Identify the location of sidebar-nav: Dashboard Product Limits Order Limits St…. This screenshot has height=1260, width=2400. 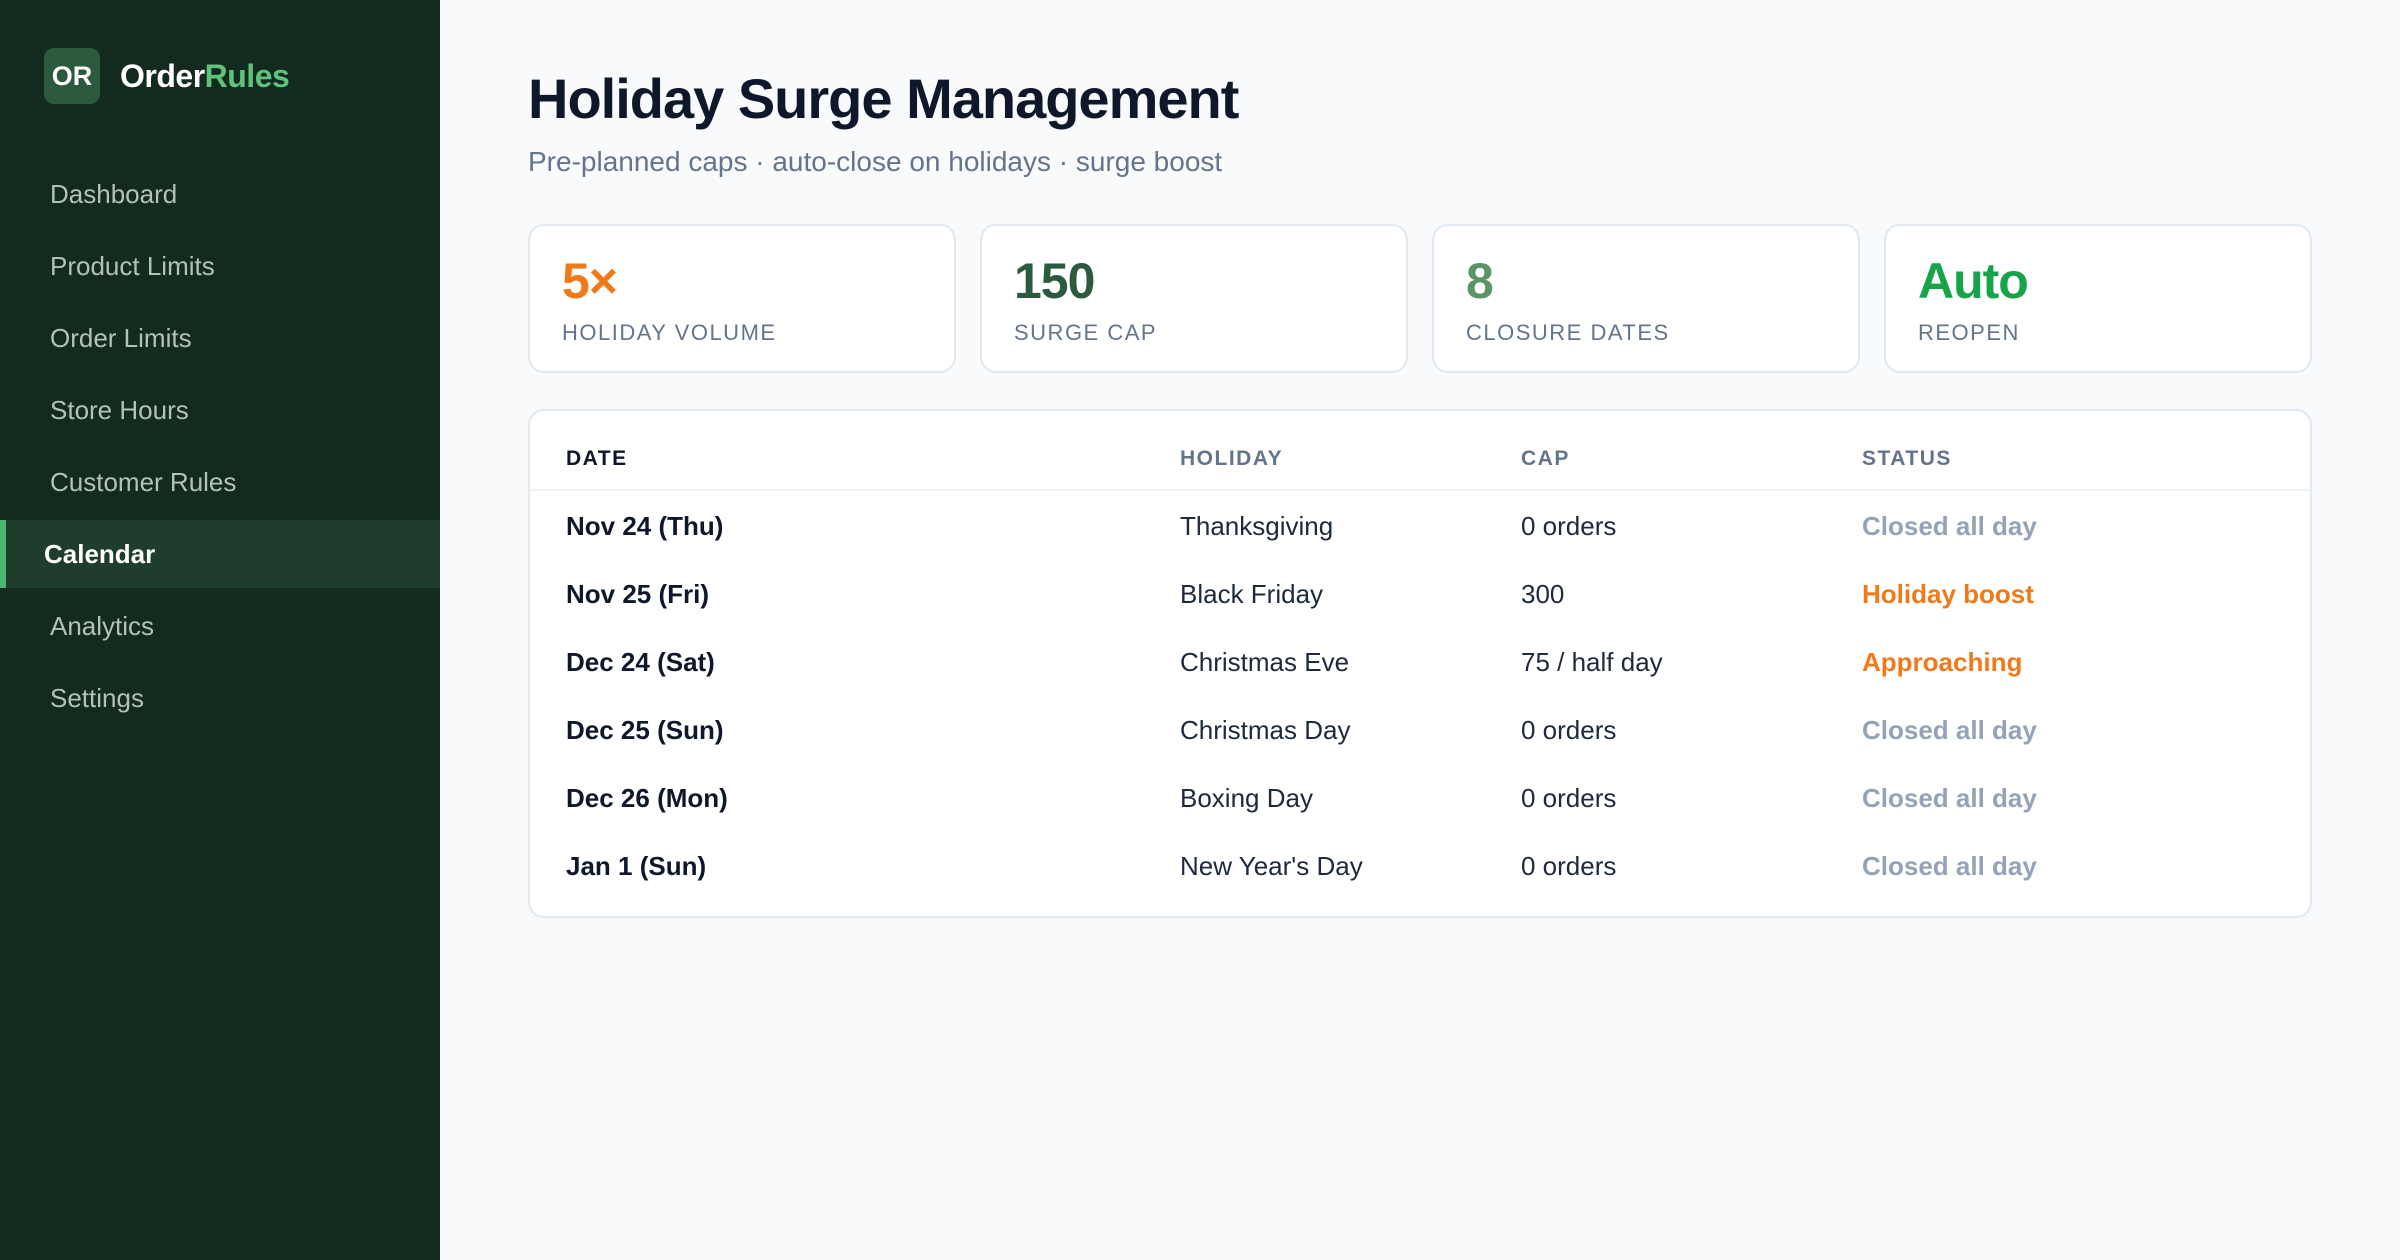
(220, 448).